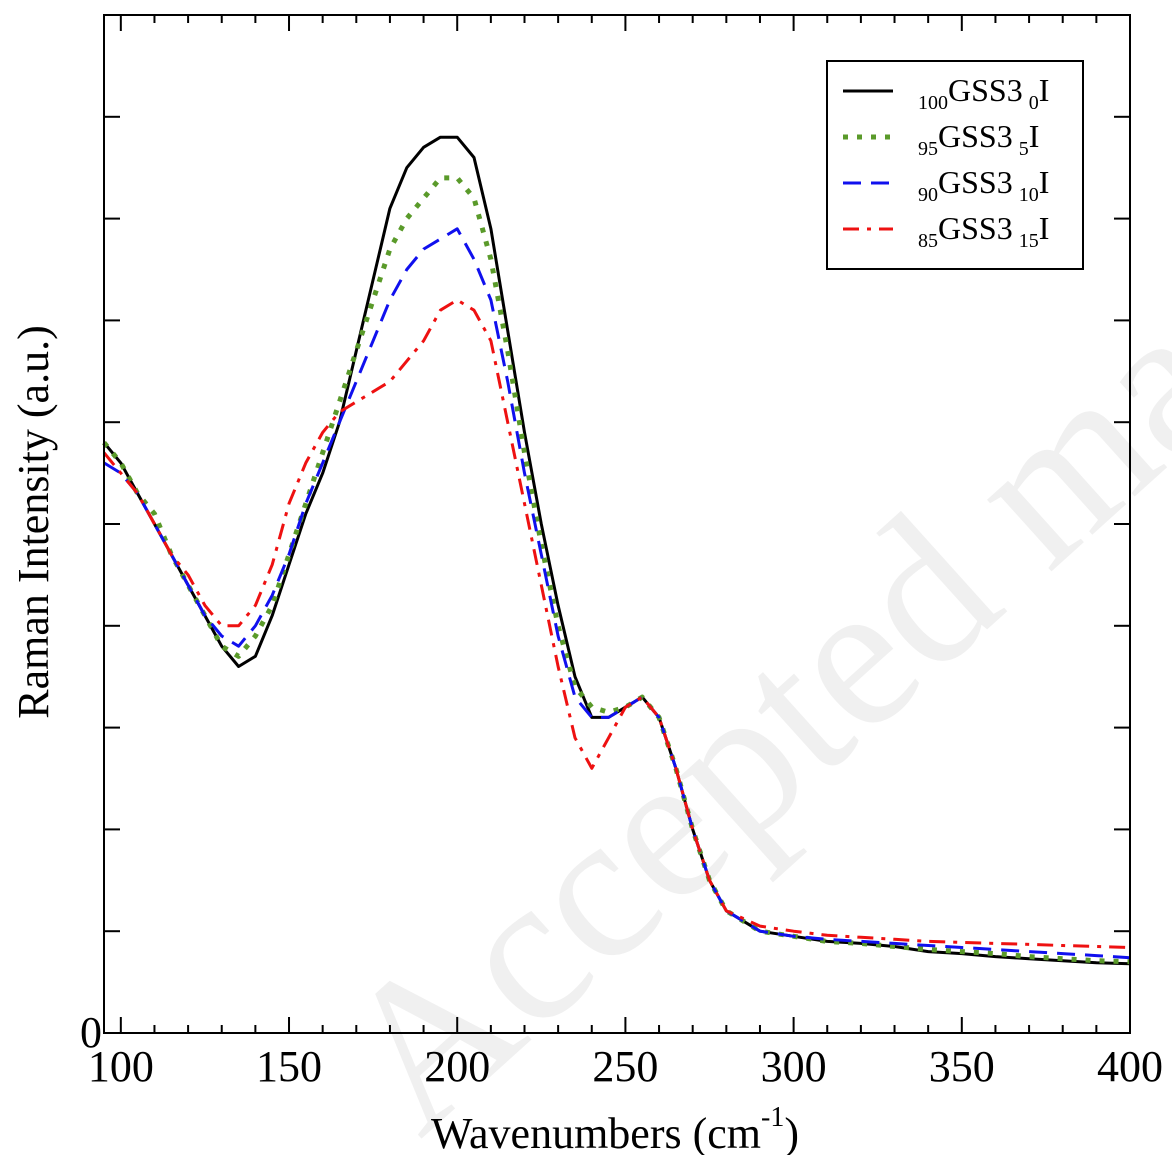  What do you see at coordinates (91, 1032) in the screenshot?
I see `y-tick-label: 0` at bounding box center [91, 1032].